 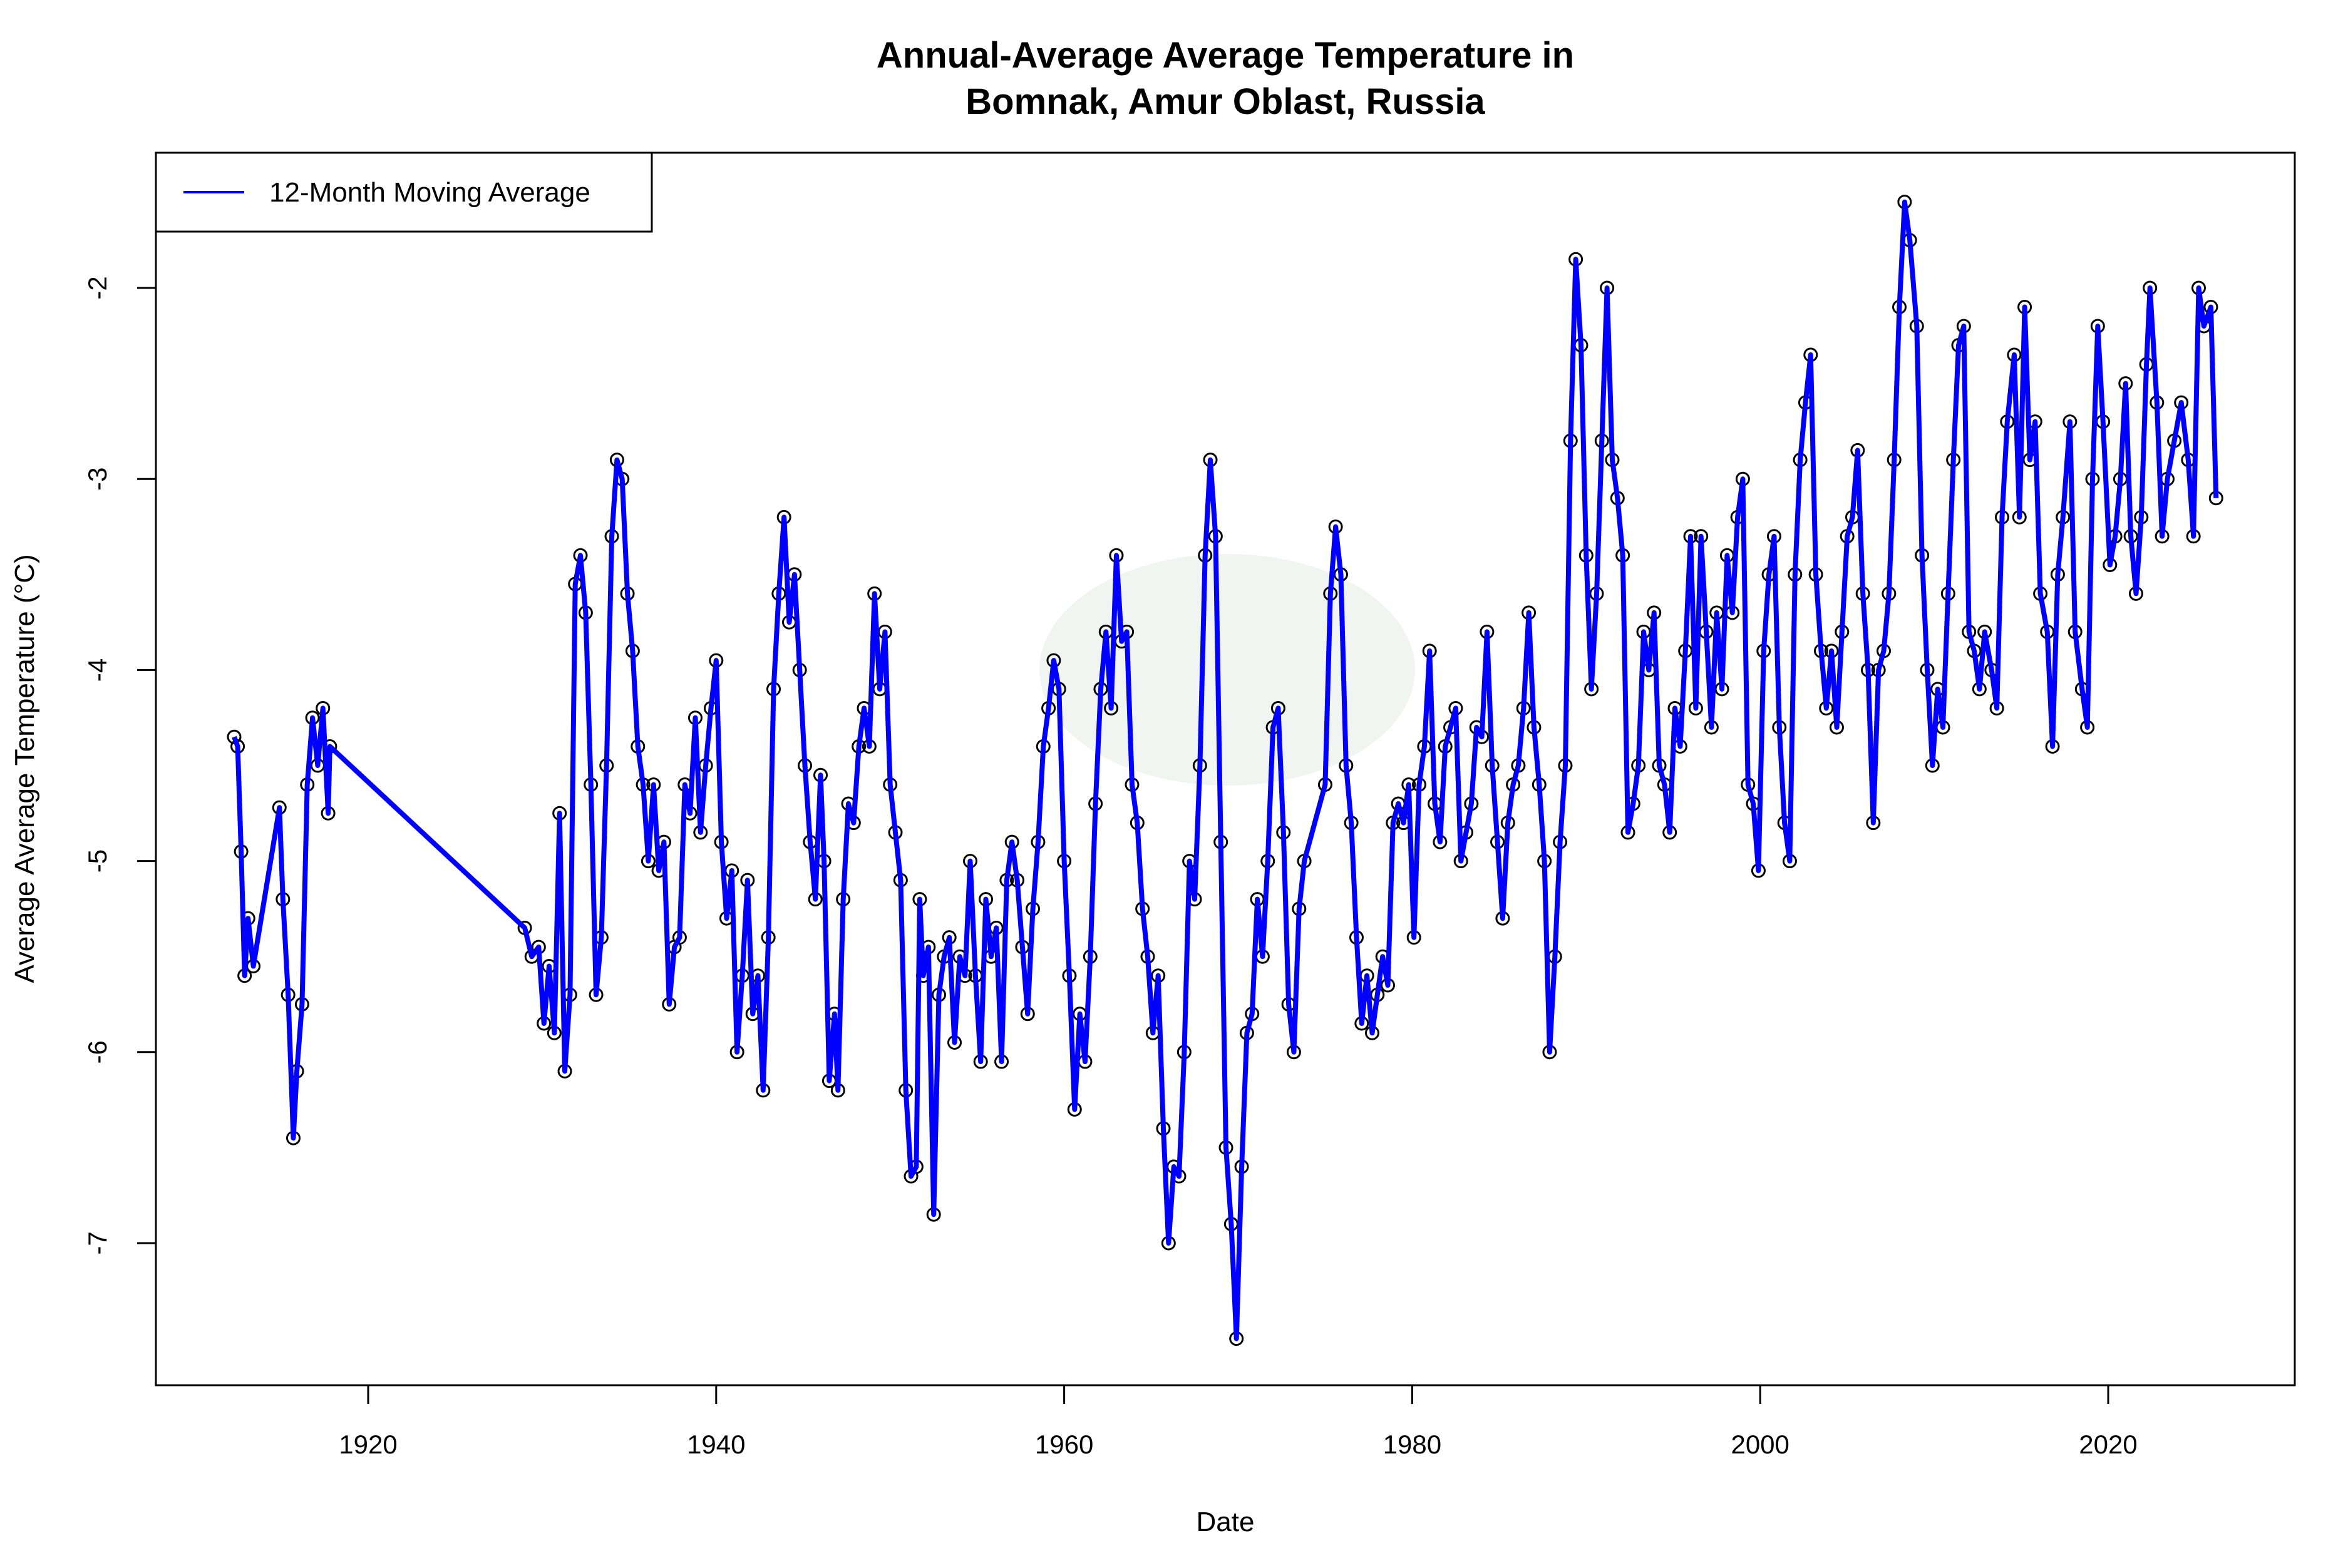 I want to click on y-axis-label: Average Average Temperature (°C), so click(x=24, y=768).